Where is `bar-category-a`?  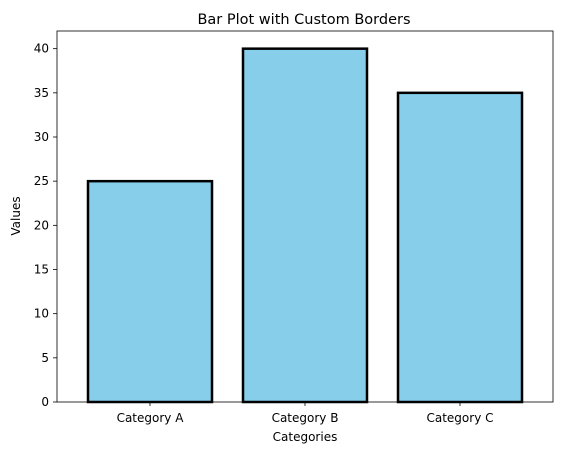 bar-category-a is located at coordinates (150, 291).